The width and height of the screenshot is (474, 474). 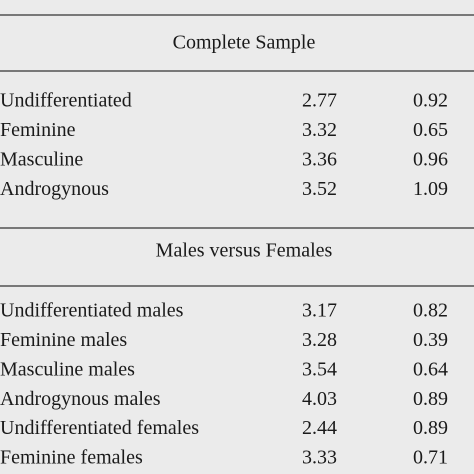 I want to click on row-label: Undifferentiated males, so click(x=92, y=311).